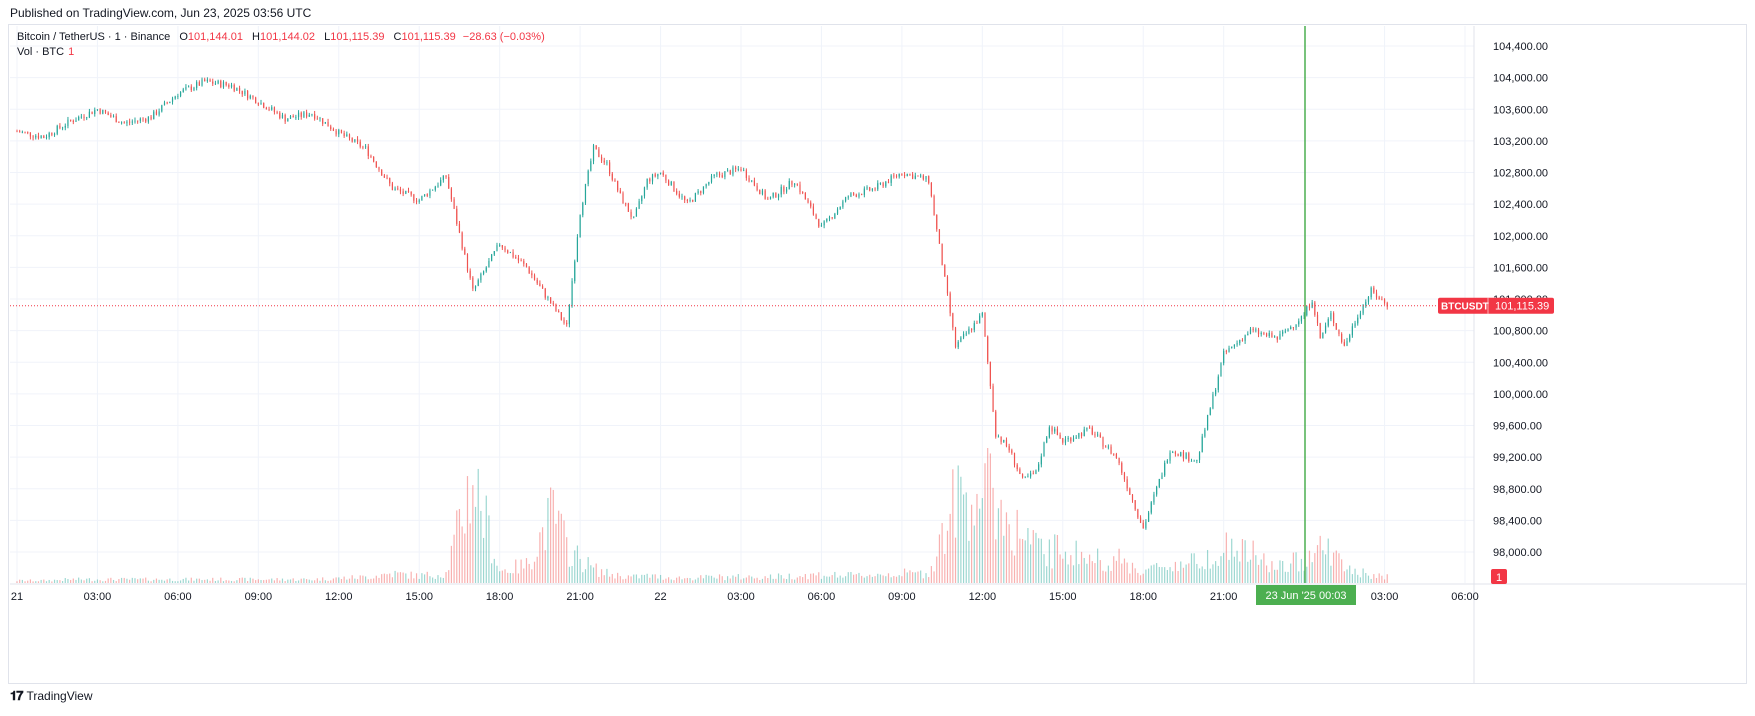 The height and width of the screenshot is (716, 1755). I want to click on price-tick-label: 102,000.00, so click(1520, 237).